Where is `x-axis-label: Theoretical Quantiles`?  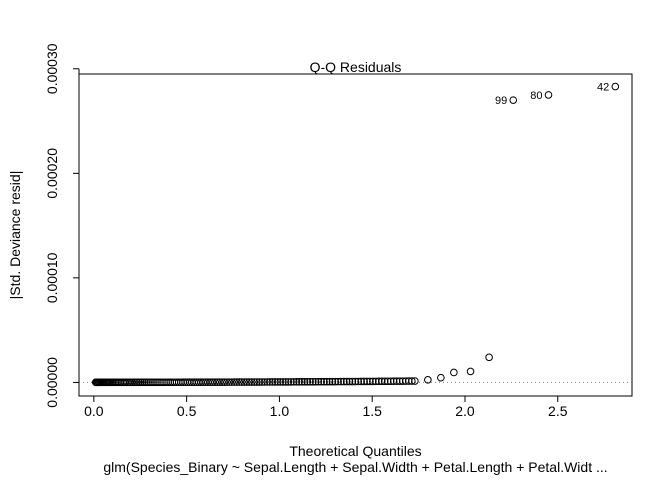 x-axis-label: Theoretical Quantiles is located at coordinates (355, 451).